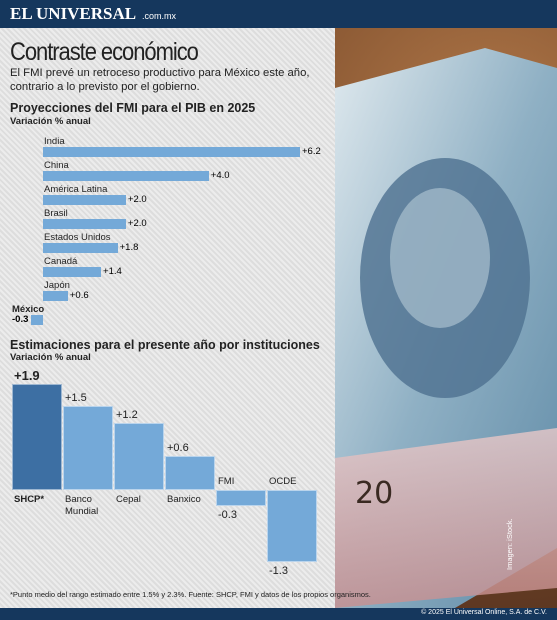 Image resolution: width=557 pixels, height=620 pixels. I want to click on title: Contraste económico, so click(104, 52).